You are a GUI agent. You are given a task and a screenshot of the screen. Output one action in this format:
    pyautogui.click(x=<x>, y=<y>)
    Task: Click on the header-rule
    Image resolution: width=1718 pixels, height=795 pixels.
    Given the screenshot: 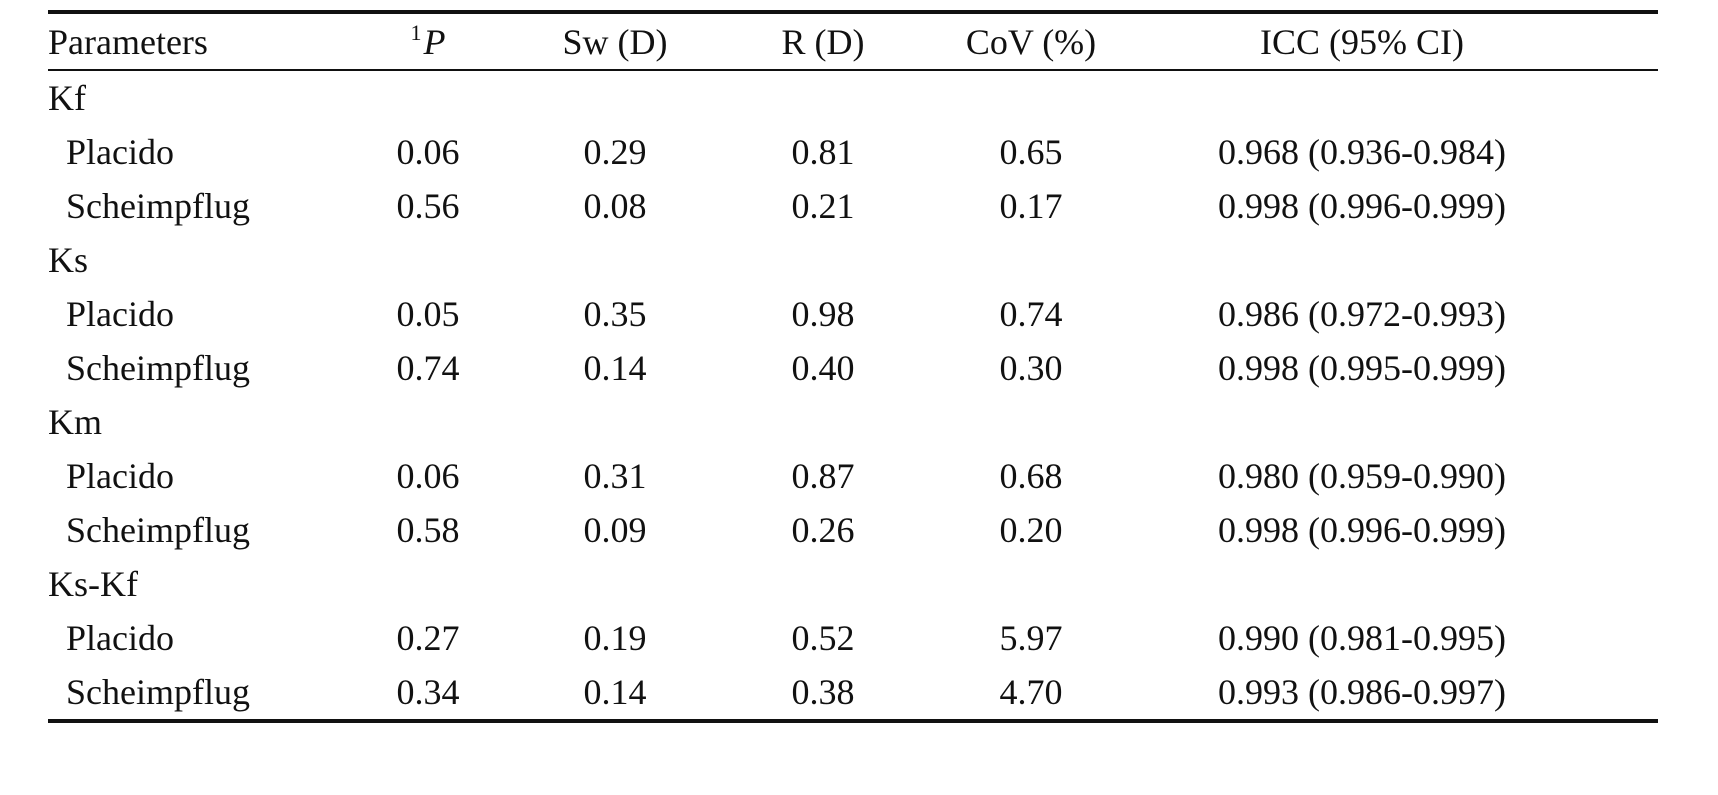 What is the action you would take?
    pyautogui.click(x=853, y=70)
    